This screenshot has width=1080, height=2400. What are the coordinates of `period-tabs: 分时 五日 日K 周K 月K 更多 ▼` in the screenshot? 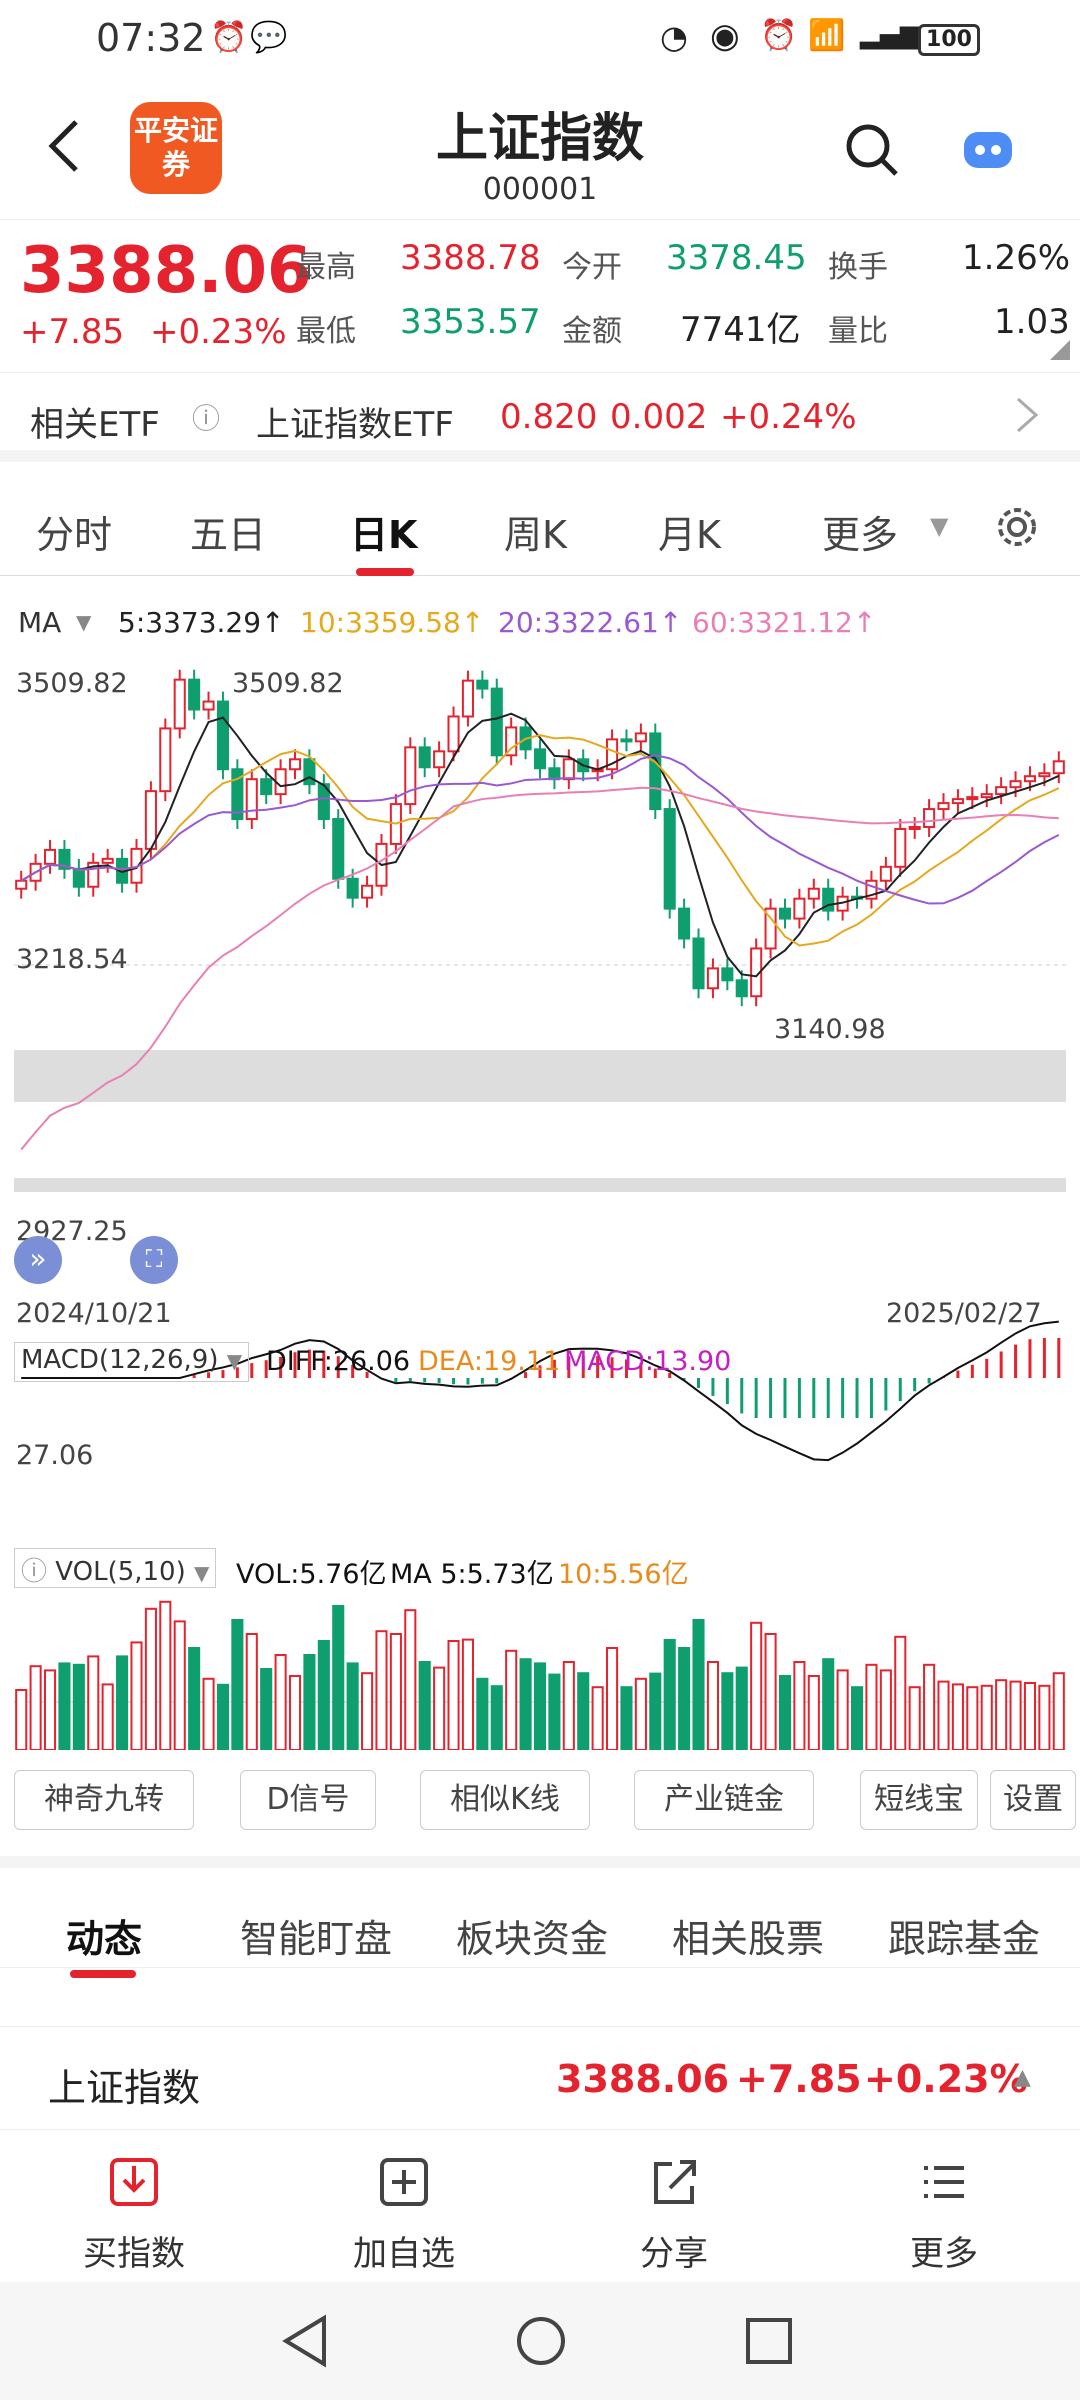 It's located at (540, 526).